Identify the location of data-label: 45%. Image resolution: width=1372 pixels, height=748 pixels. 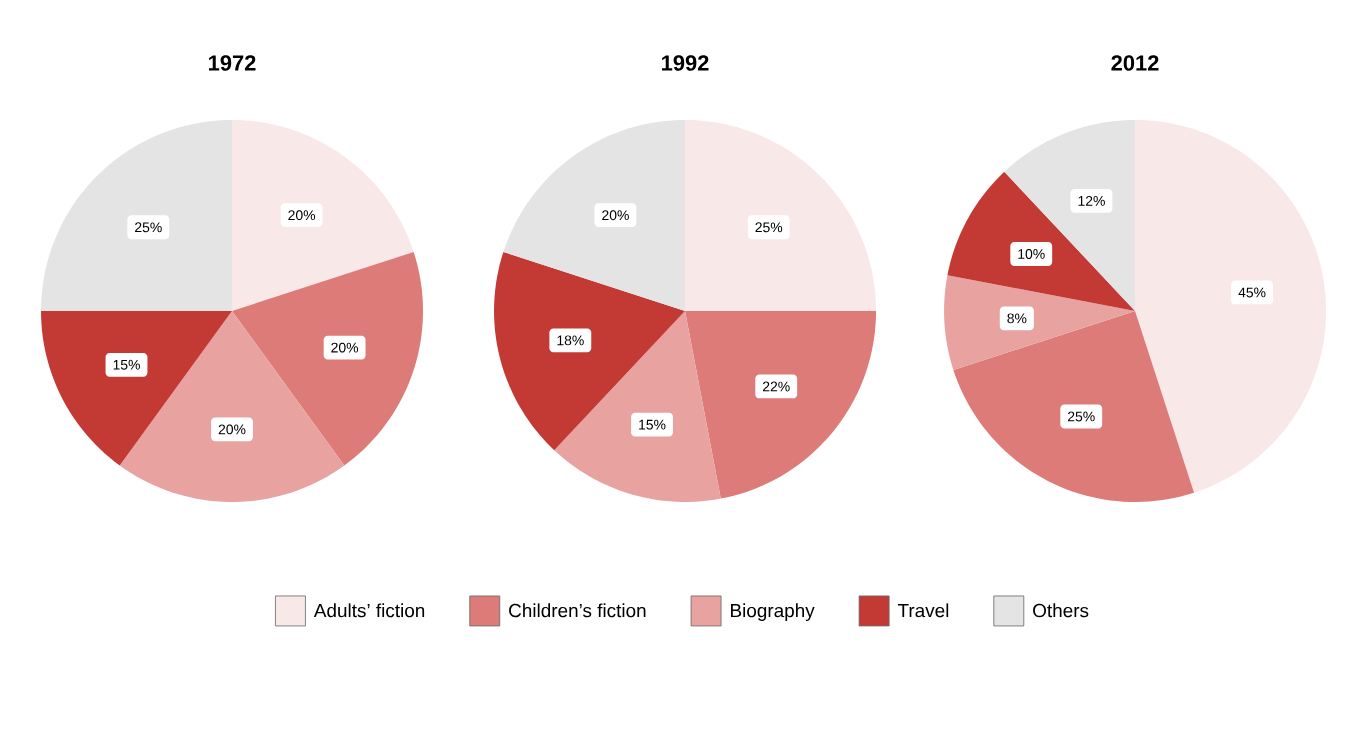
(1252, 292).